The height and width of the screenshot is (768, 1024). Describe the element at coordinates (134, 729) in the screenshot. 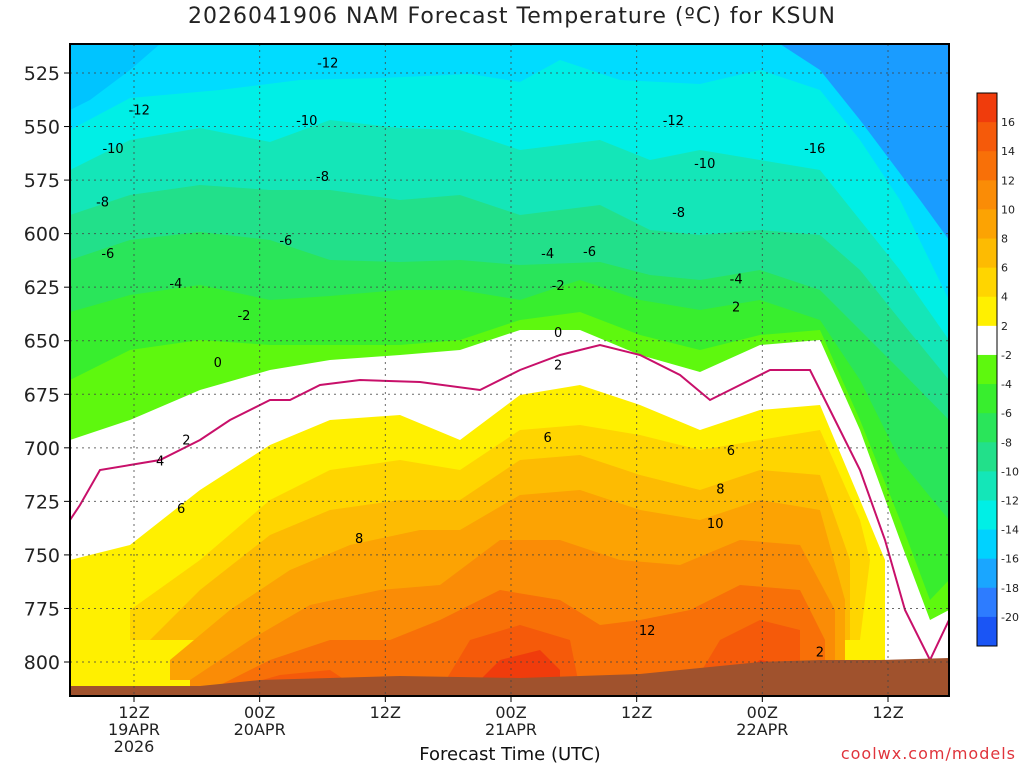

I see `x-tick-label: 19APR` at that location.